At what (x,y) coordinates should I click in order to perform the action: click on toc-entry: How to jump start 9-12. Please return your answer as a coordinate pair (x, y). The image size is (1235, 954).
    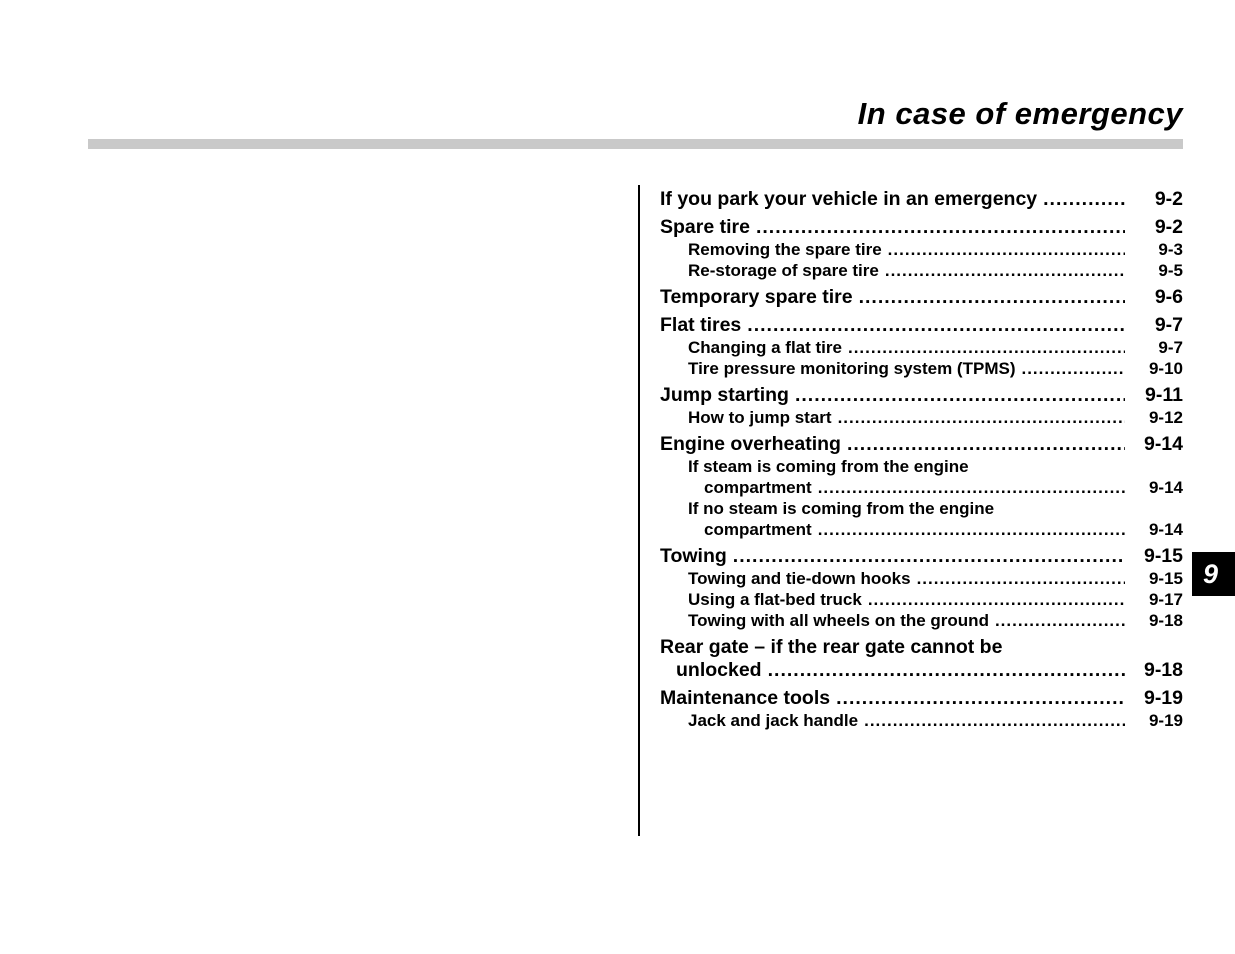
    Looking at the image, I should click on (911, 417).